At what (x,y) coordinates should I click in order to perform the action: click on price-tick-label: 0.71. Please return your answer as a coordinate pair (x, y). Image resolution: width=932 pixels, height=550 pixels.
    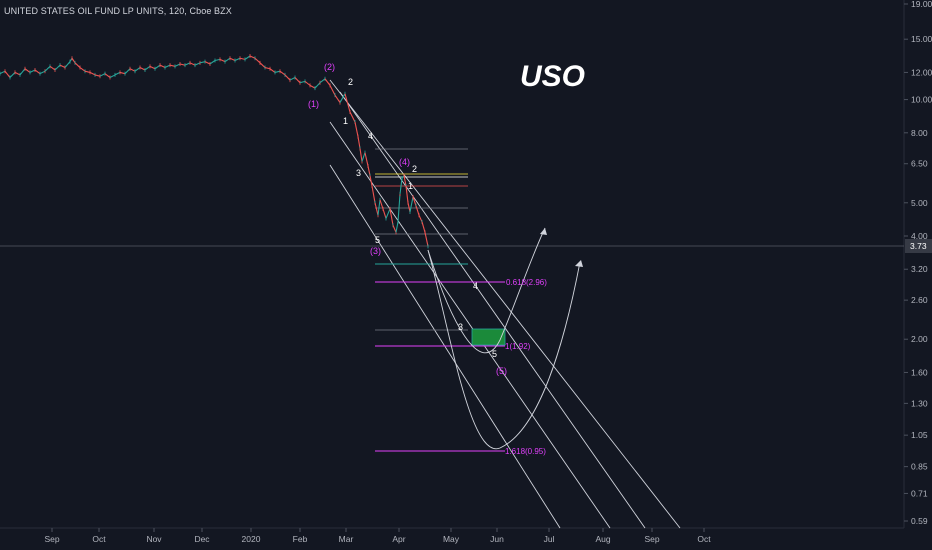
    Looking at the image, I should click on (919, 493).